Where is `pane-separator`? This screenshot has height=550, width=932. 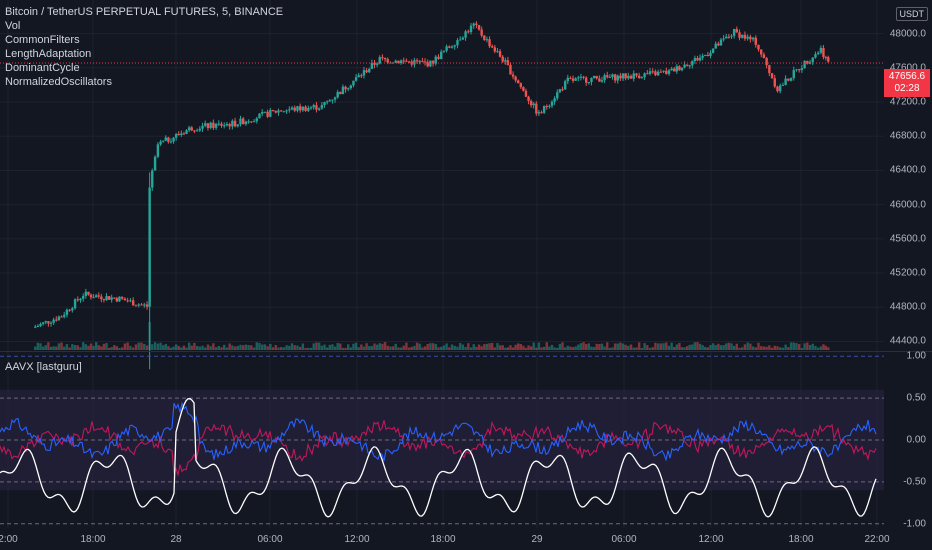 pane-separator is located at coordinates (466, 351).